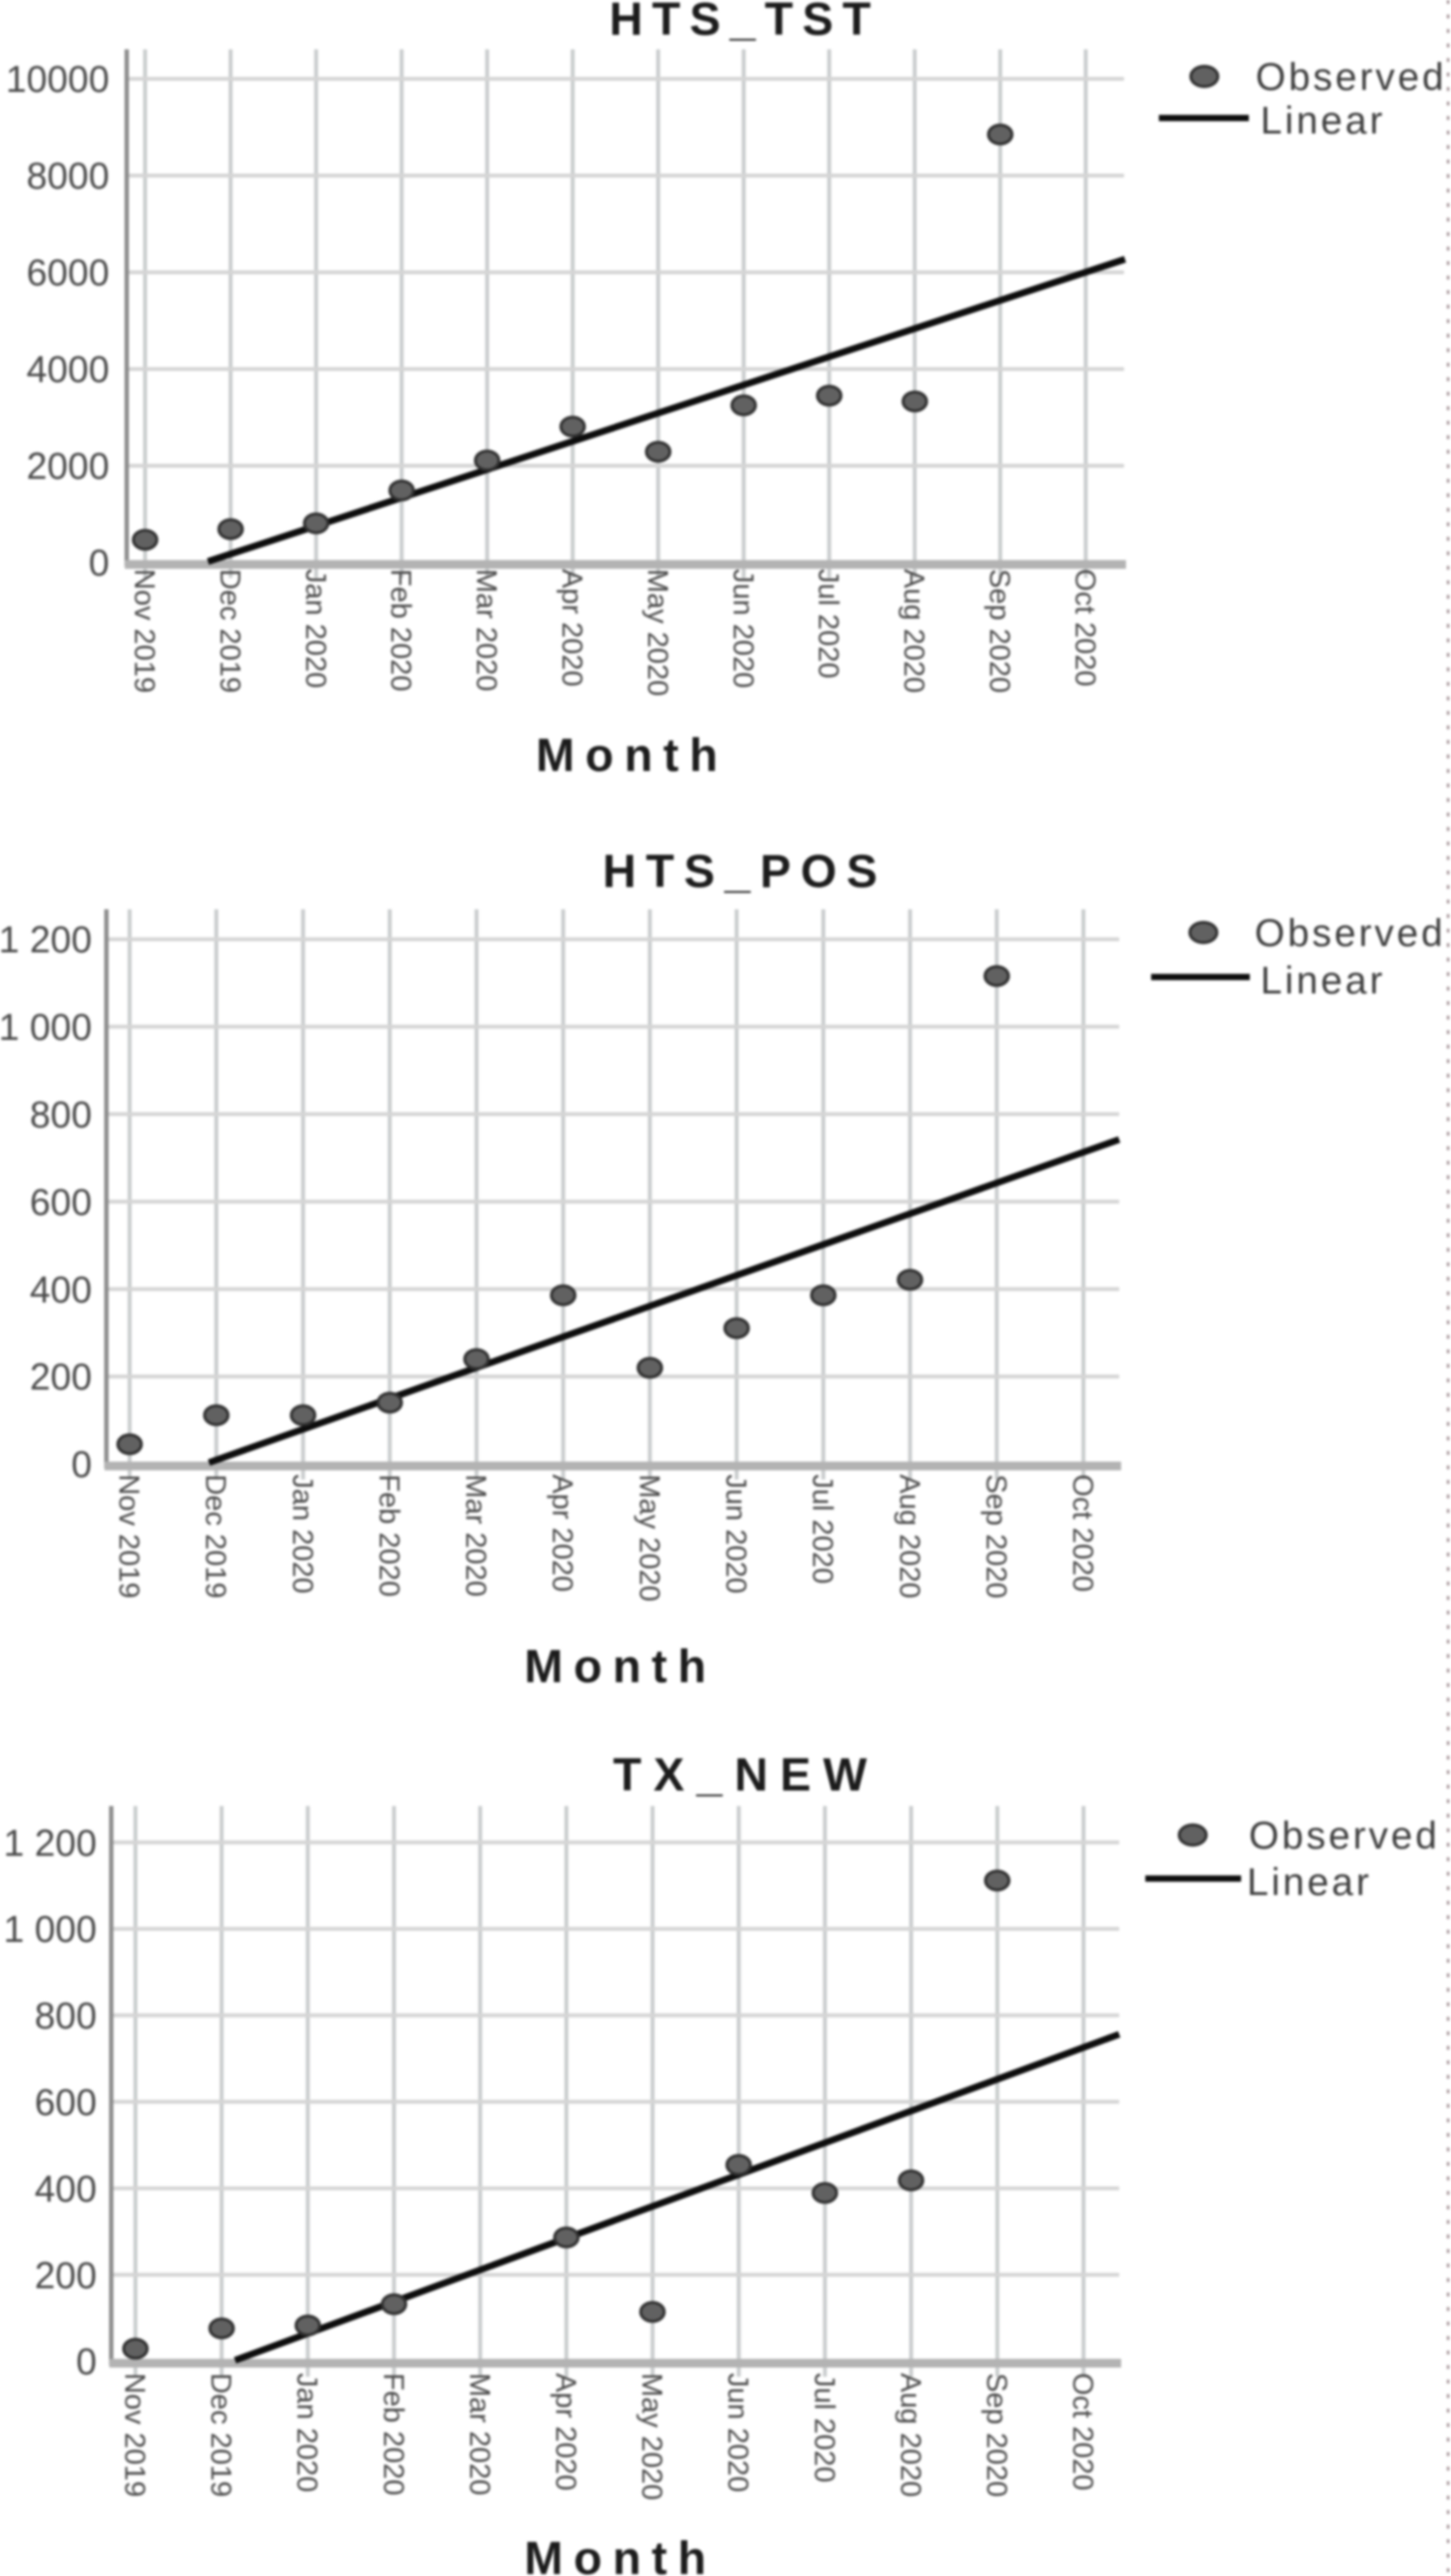 The width and height of the screenshot is (1451, 2576). What do you see at coordinates (67, 467) in the screenshot?
I see `svg-text: 2000` at bounding box center [67, 467].